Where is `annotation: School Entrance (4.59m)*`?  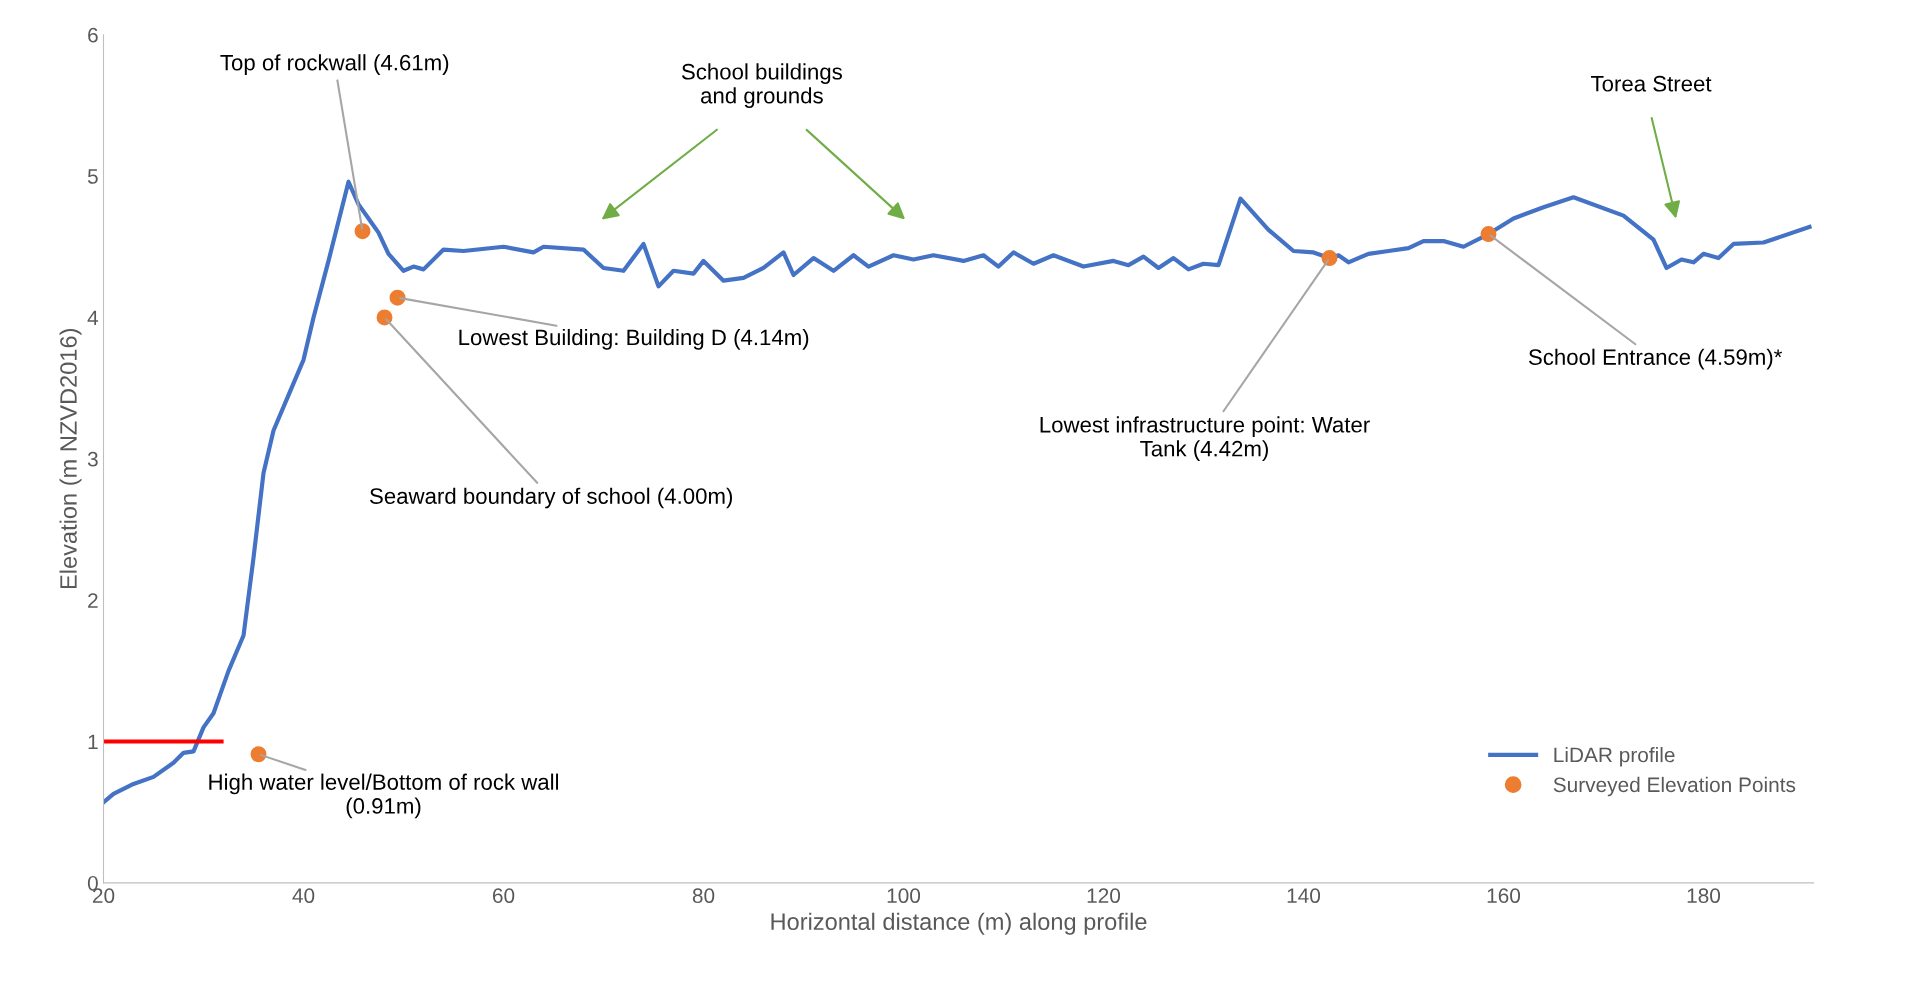 annotation: School Entrance (4.59m)* is located at coordinates (1655, 359).